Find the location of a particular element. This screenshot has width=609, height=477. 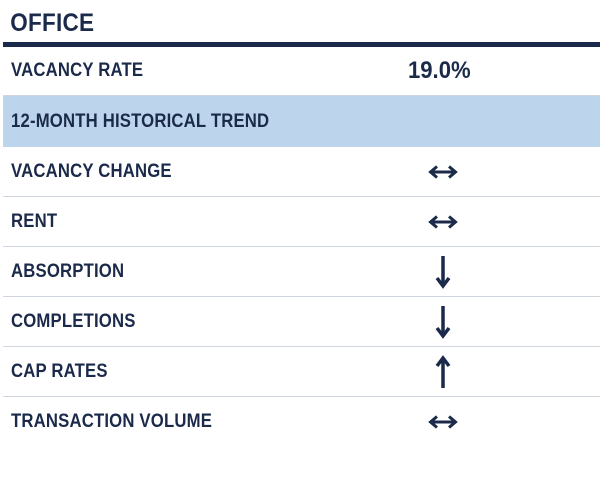

trend-section-header: 12-MONTH HISTORICAL TREND is located at coordinates (301, 121).